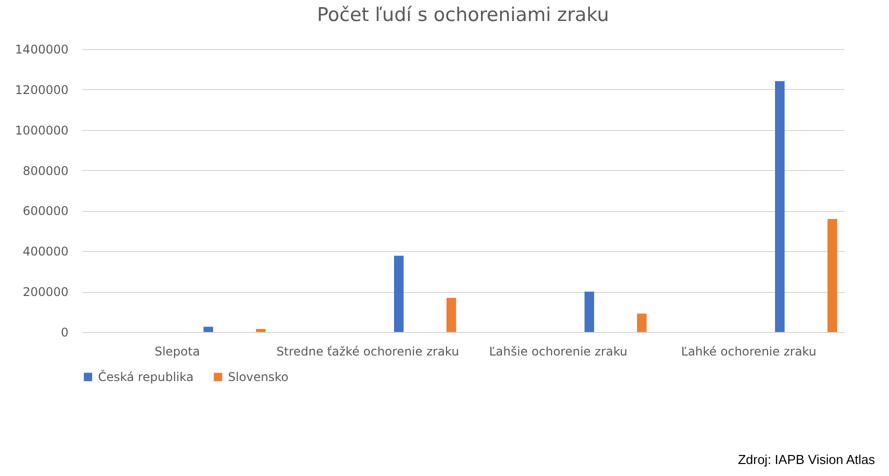  I want to click on legend-label: Slovensko, so click(258, 377).